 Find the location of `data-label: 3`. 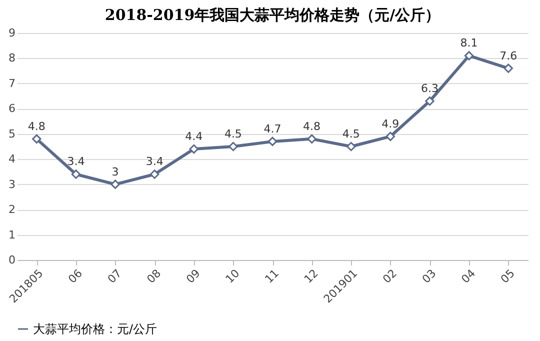

data-label: 3 is located at coordinates (115, 171).